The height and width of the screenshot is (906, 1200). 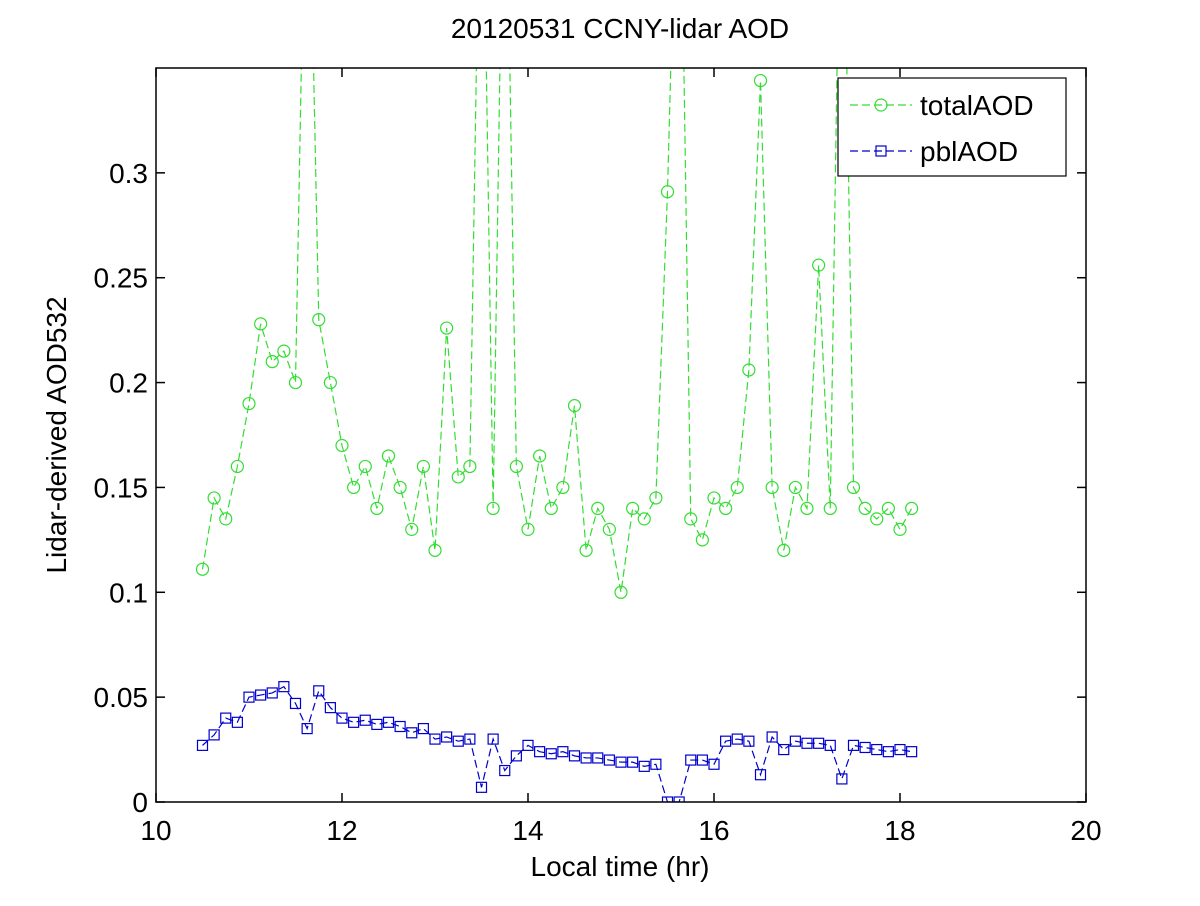 I want to click on y-tick-label: 0, so click(x=140, y=802).